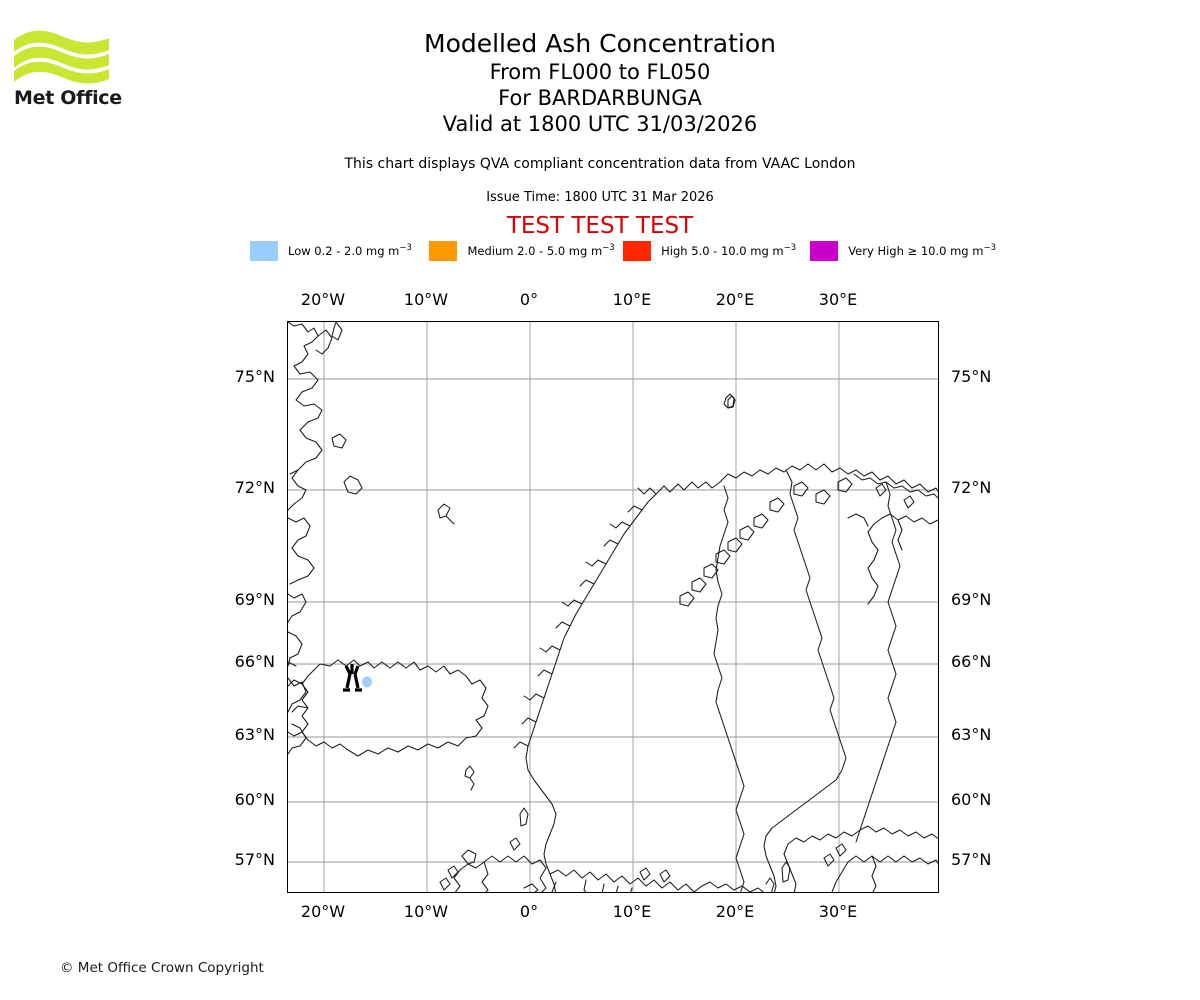  What do you see at coordinates (352, 678) in the screenshot?
I see `volcano-symbol` at bounding box center [352, 678].